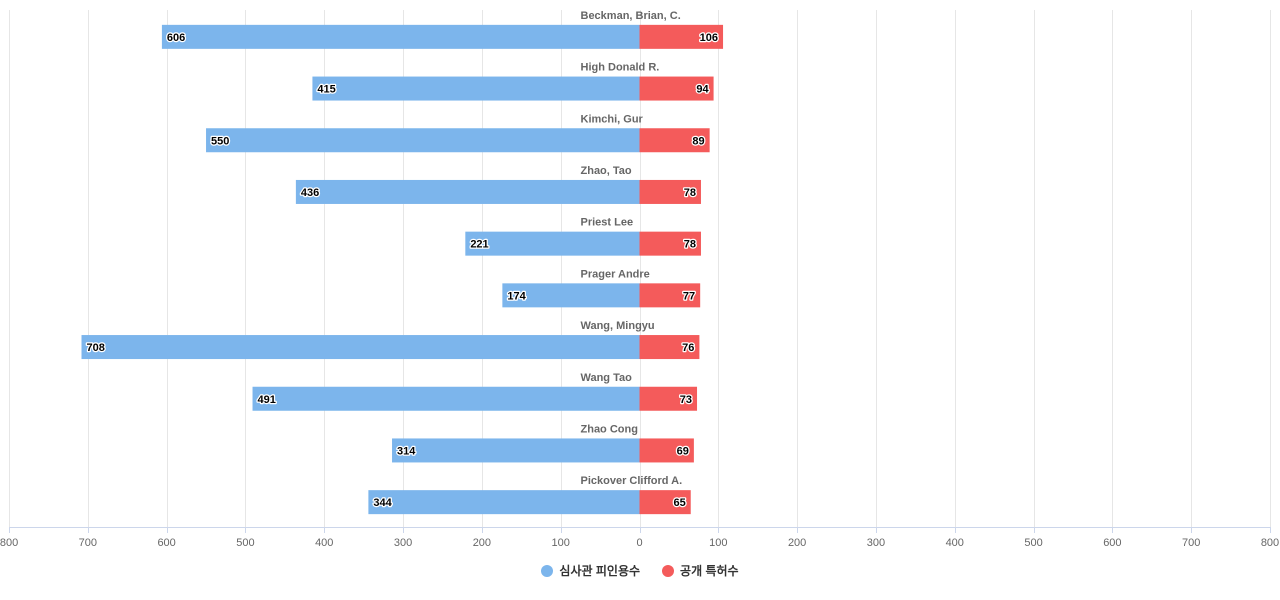 The height and width of the screenshot is (600, 1280). Describe the element at coordinates (679, 503) in the screenshot. I see `data-label-patents: 65` at that location.